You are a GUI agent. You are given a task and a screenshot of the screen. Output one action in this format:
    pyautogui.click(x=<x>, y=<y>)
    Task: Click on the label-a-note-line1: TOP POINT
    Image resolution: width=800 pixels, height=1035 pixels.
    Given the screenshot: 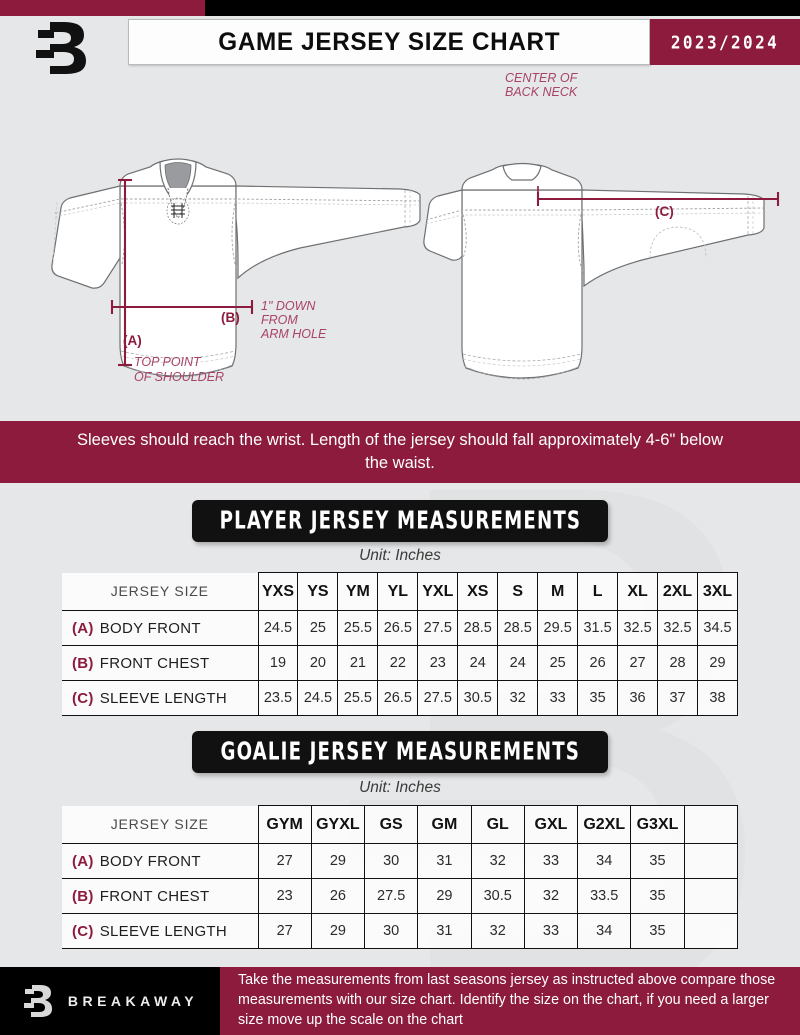 What is the action you would take?
    pyautogui.click(x=168, y=362)
    